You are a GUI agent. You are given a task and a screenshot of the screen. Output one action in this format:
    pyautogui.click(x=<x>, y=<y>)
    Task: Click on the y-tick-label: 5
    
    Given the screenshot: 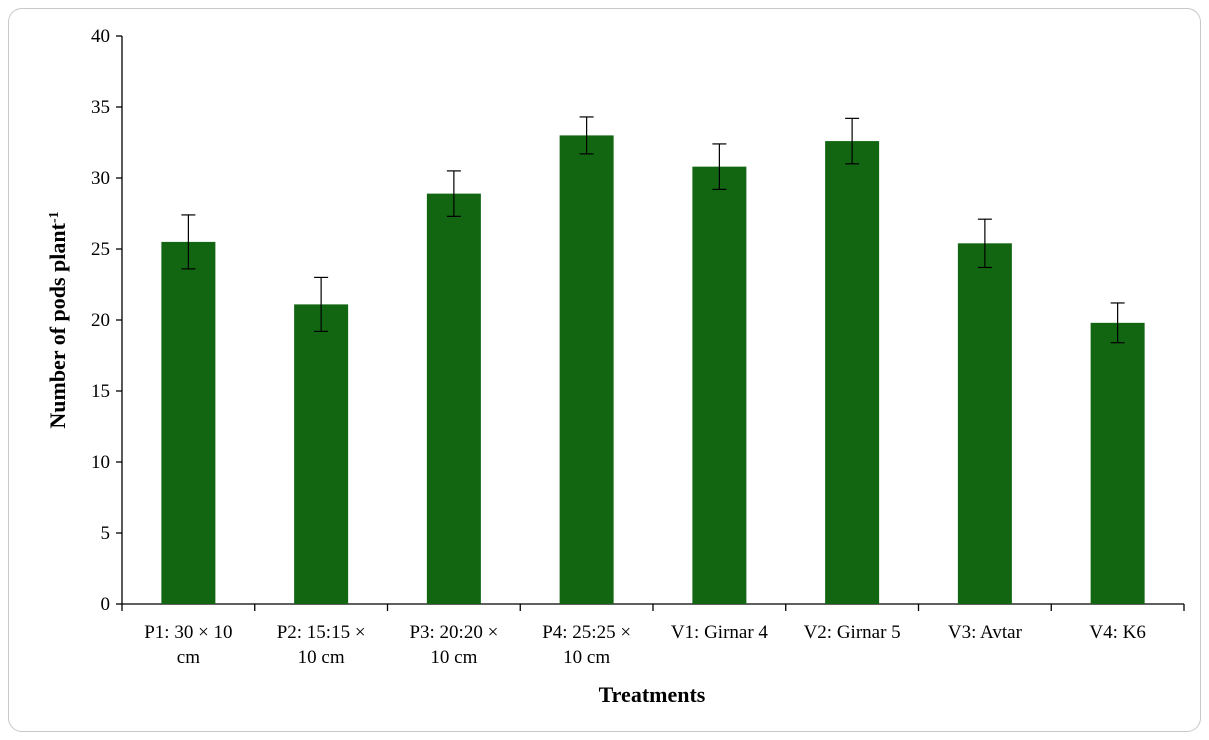 What is the action you would take?
    pyautogui.click(x=106, y=533)
    